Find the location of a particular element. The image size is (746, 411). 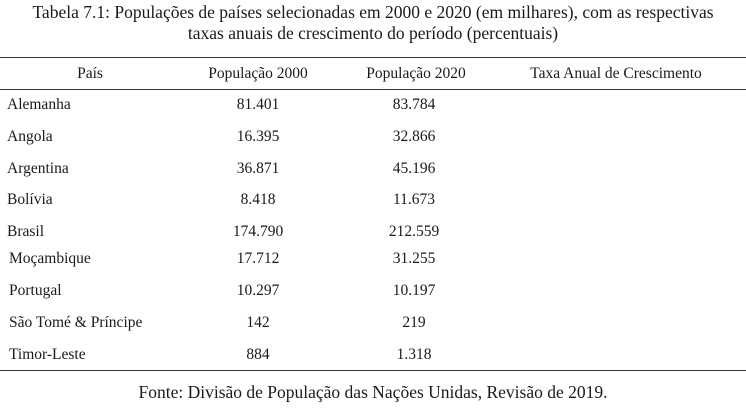

table-row: Argentina 36.871 45.196 is located at coordinates (373, 169).